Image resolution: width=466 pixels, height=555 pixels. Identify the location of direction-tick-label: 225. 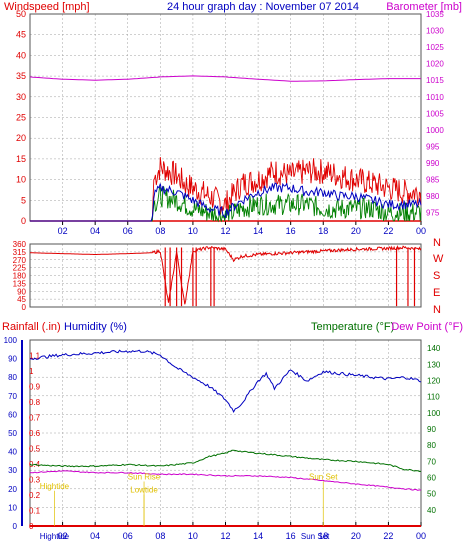
(20, 268).